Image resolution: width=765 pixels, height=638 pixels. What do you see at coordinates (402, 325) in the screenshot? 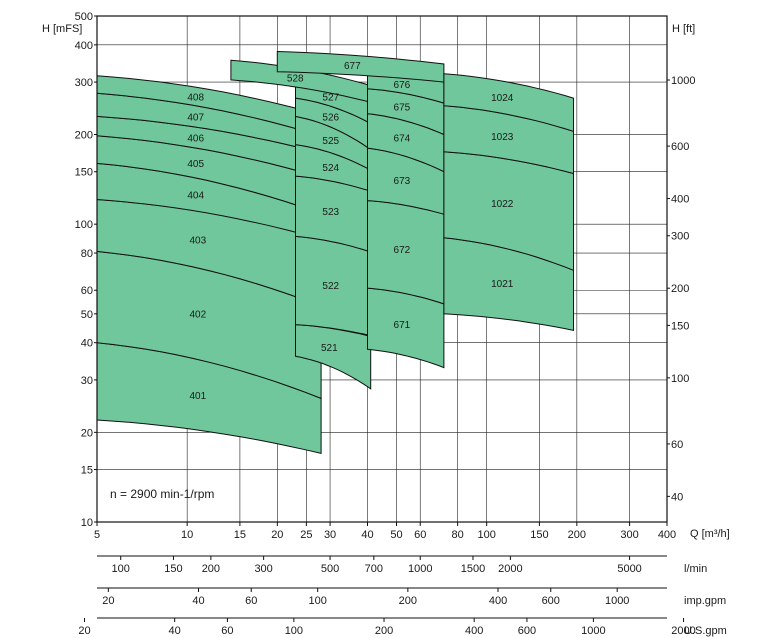
I see `zone-label-671: 671` at bounding box center [402, 325].